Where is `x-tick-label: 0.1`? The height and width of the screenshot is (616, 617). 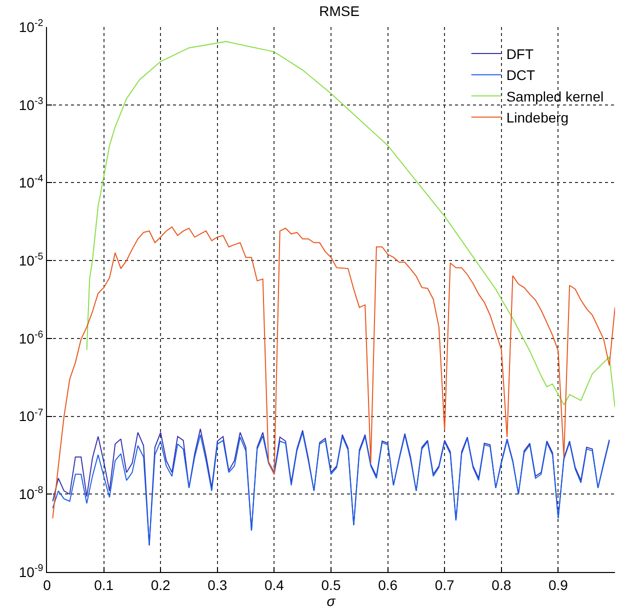
x-tick-label: 0.1 is located at coordinates (104, 584).